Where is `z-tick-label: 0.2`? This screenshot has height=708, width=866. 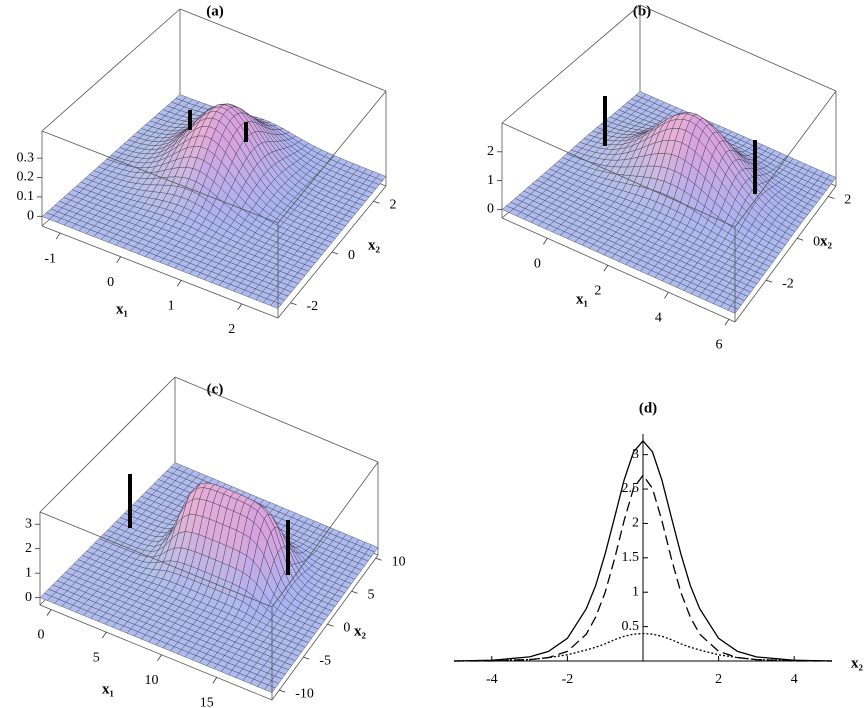 z-tick-label: 0.2 is located at coordinates (26, 177).